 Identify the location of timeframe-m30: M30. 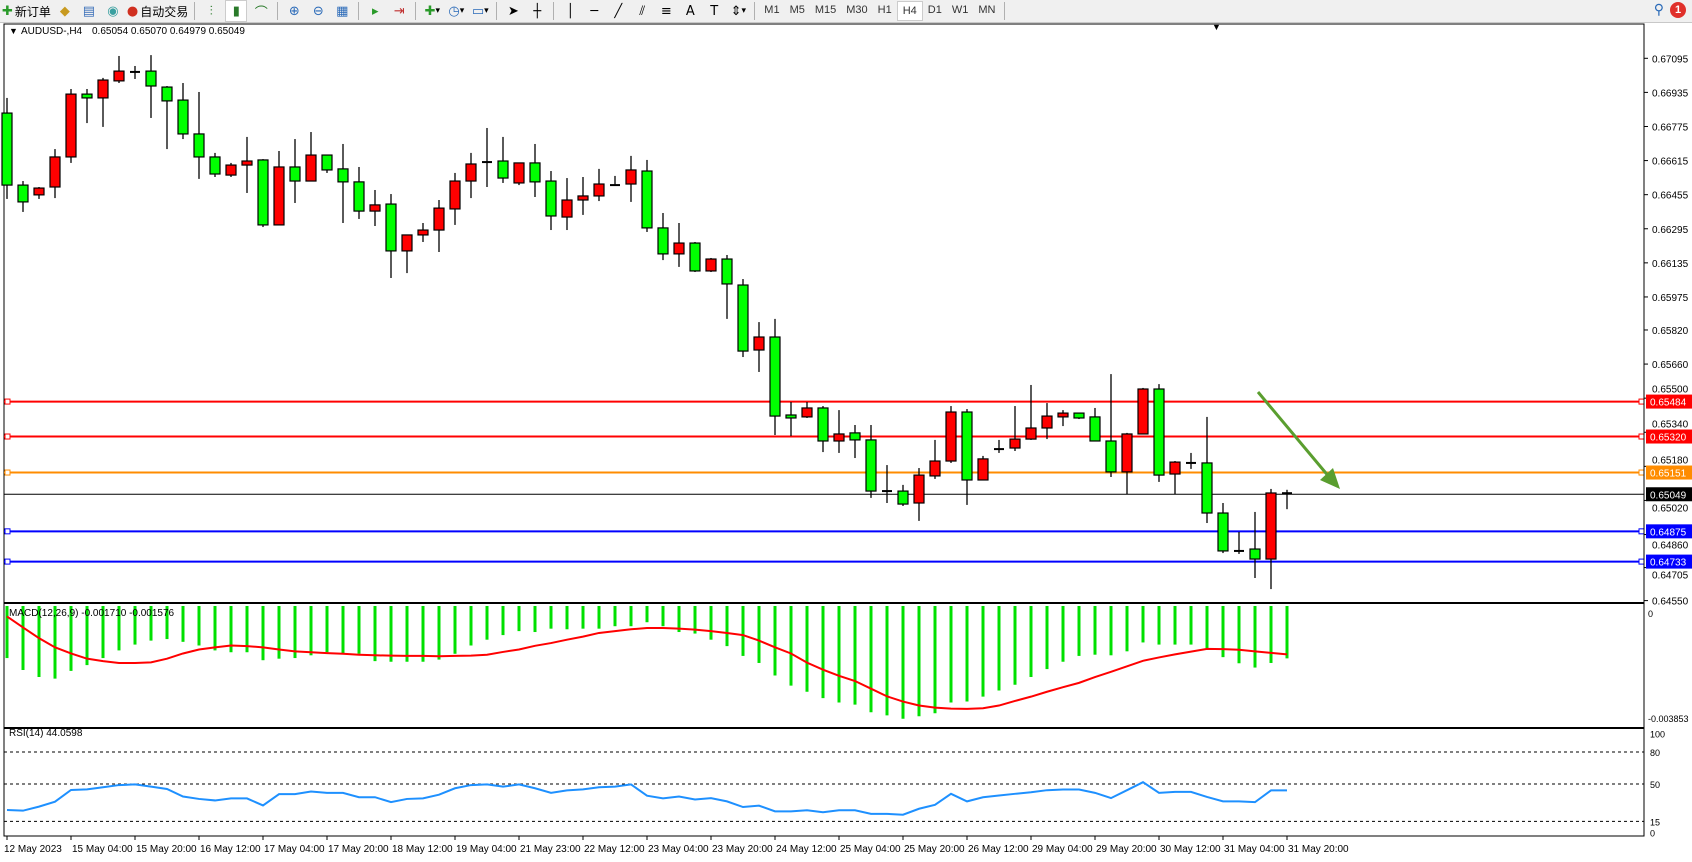
(857, 10).